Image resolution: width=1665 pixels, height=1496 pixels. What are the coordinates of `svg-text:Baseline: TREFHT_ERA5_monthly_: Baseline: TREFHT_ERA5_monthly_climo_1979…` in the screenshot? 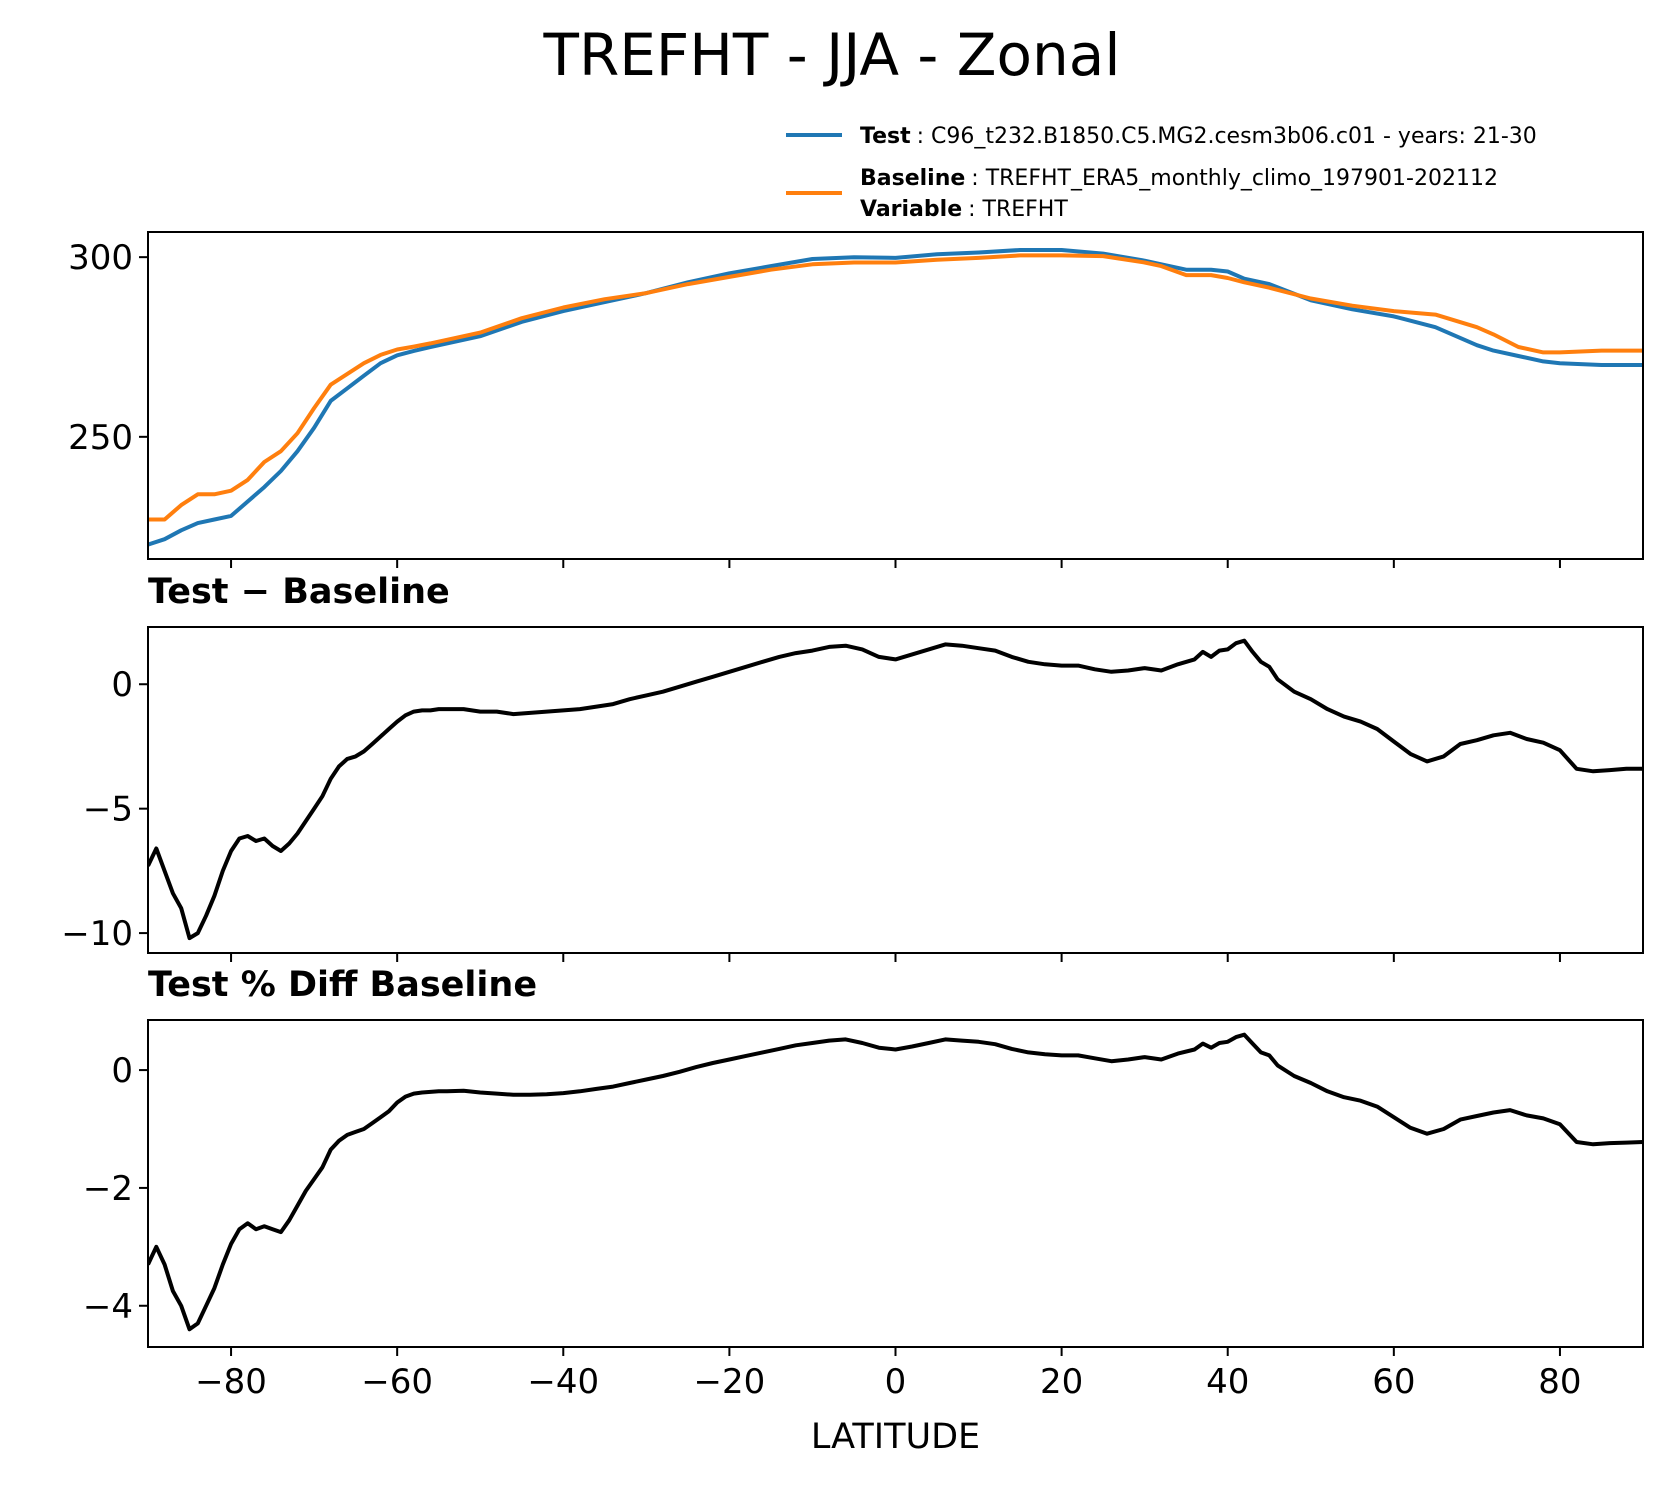 It's located at (1179, 178).